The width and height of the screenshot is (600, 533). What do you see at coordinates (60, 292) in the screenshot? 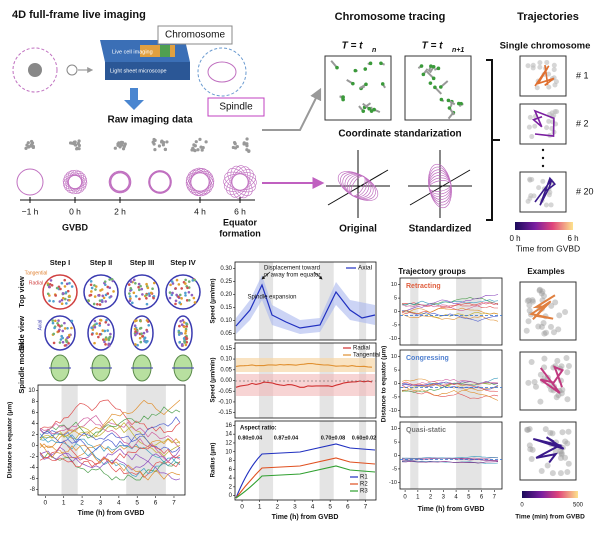
I see `top-view` at bounding box center [60, 292].